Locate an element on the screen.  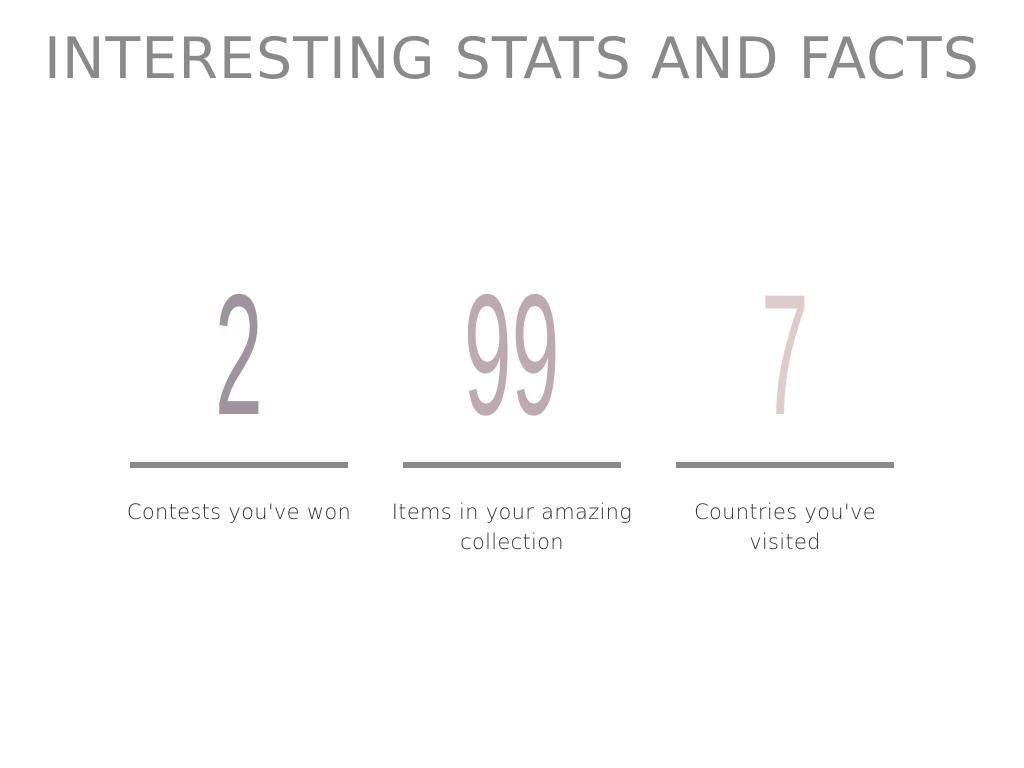
stat-number: 7 is located at coordinates (785, 355).